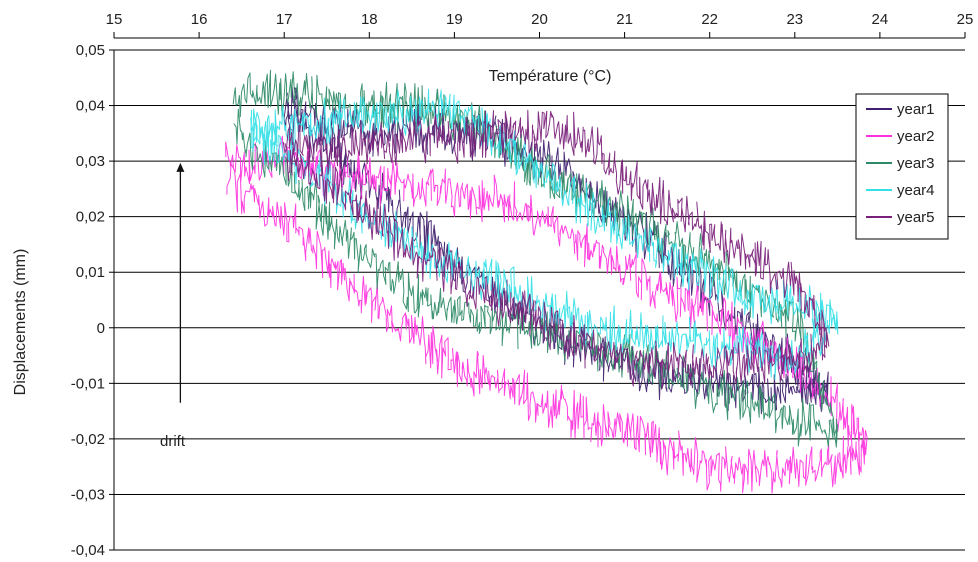 The width and height of the screenshot is (978, 562). Describe the element at coordinates (90, 272) in the screenshot. I see `y-tick-label: 0,01` at that location.